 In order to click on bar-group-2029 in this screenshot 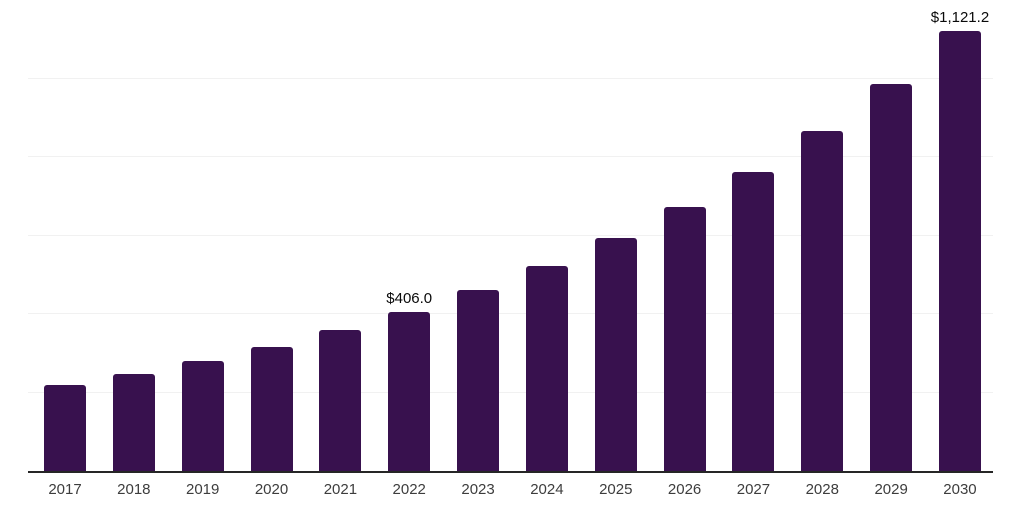, I will do `click(891, 277)`.